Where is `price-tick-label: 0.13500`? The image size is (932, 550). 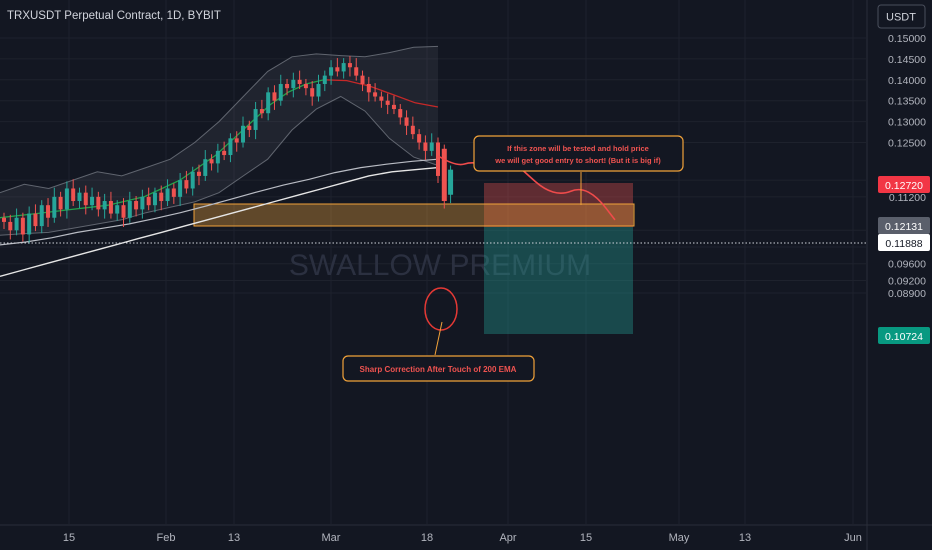 price-tick-label: 0.13500 is located at coordinates (907, 102).